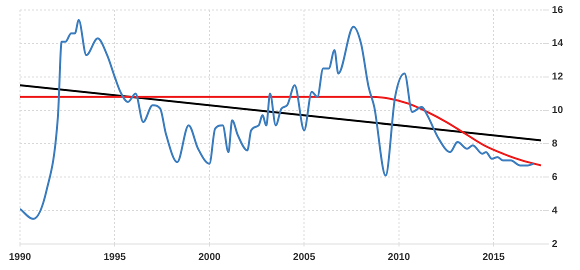 The image size is (580, 270). I want to click on y-tick-label: 8, so click(555, 144).